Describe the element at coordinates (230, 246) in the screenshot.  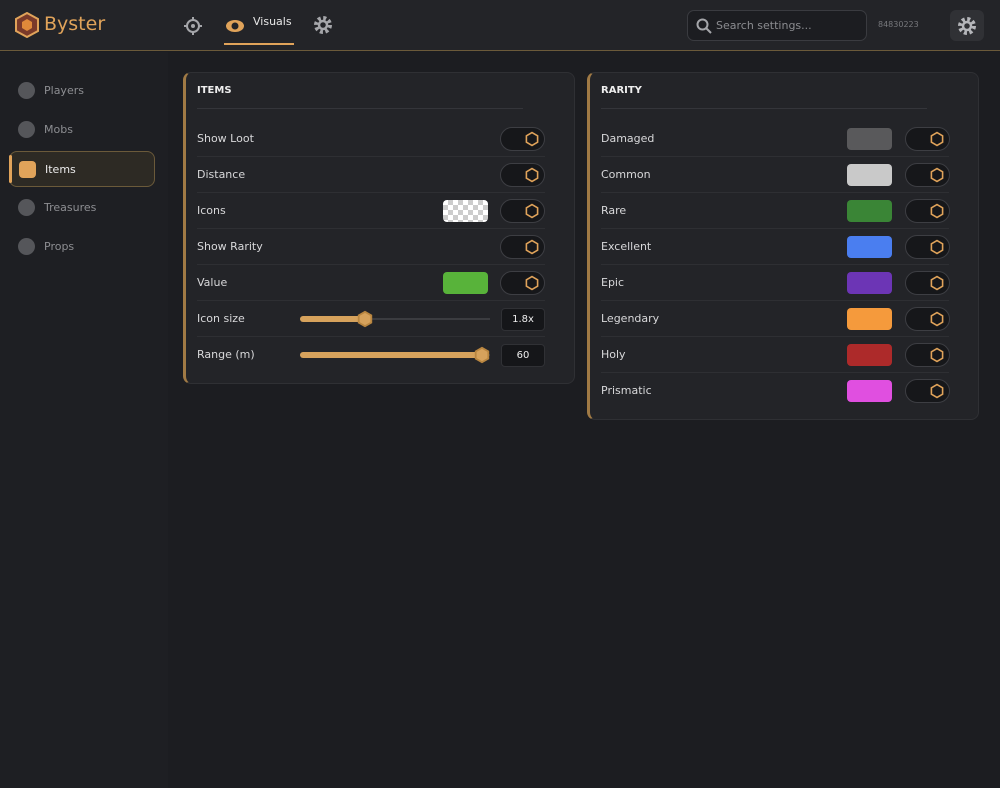
I see `setting-label: Show Rarity` at that location.